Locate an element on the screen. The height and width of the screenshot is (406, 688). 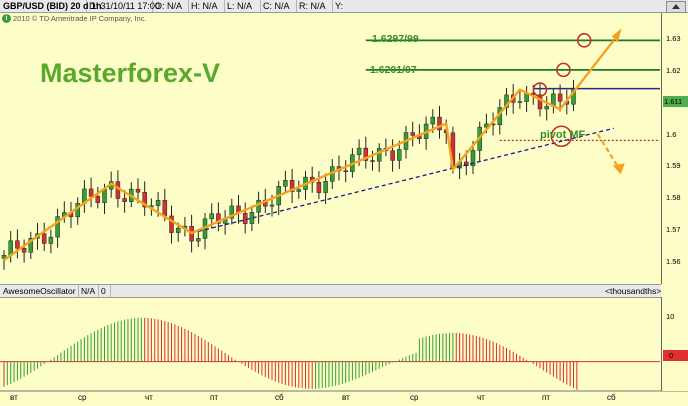
date-readout: D: 31/10/11 17:00 is located at coordinates (123, 6).